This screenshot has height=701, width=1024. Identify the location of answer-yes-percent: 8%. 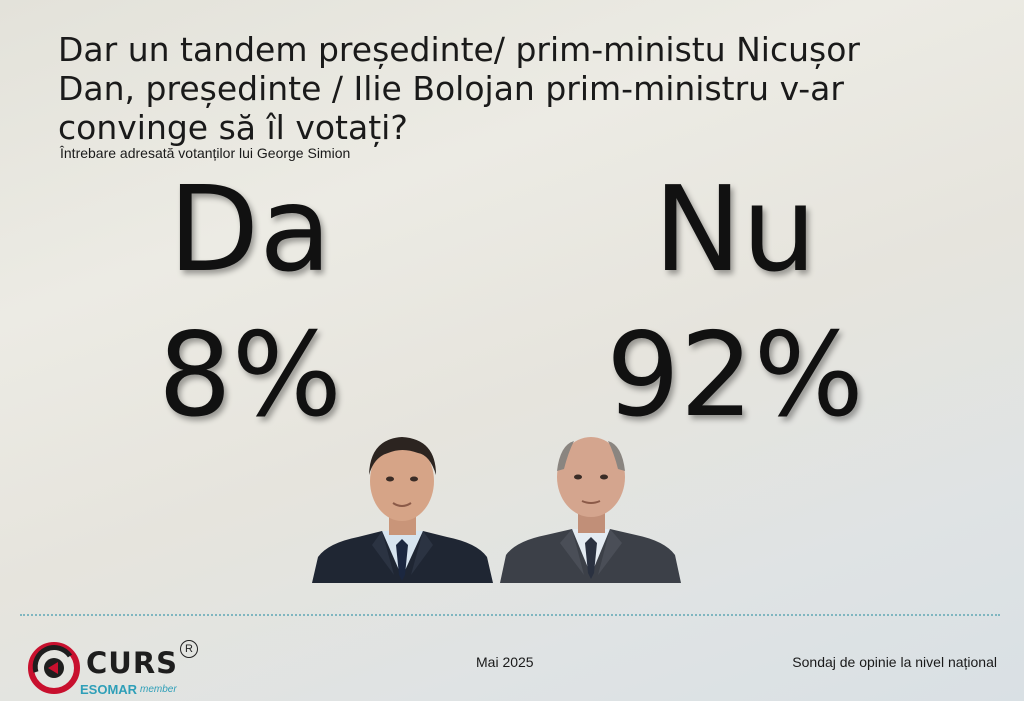
(250, 375).